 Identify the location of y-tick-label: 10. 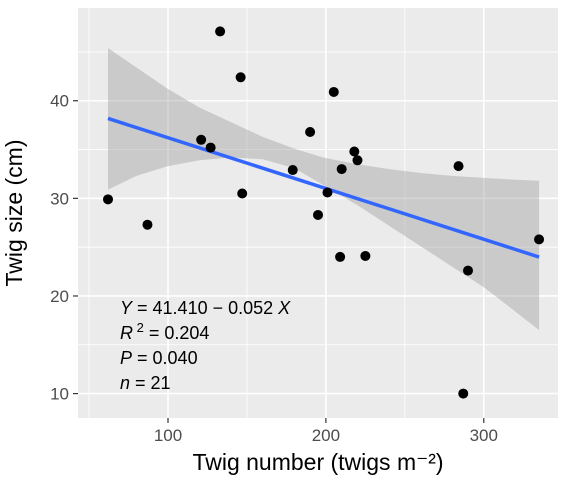
(59, 394).